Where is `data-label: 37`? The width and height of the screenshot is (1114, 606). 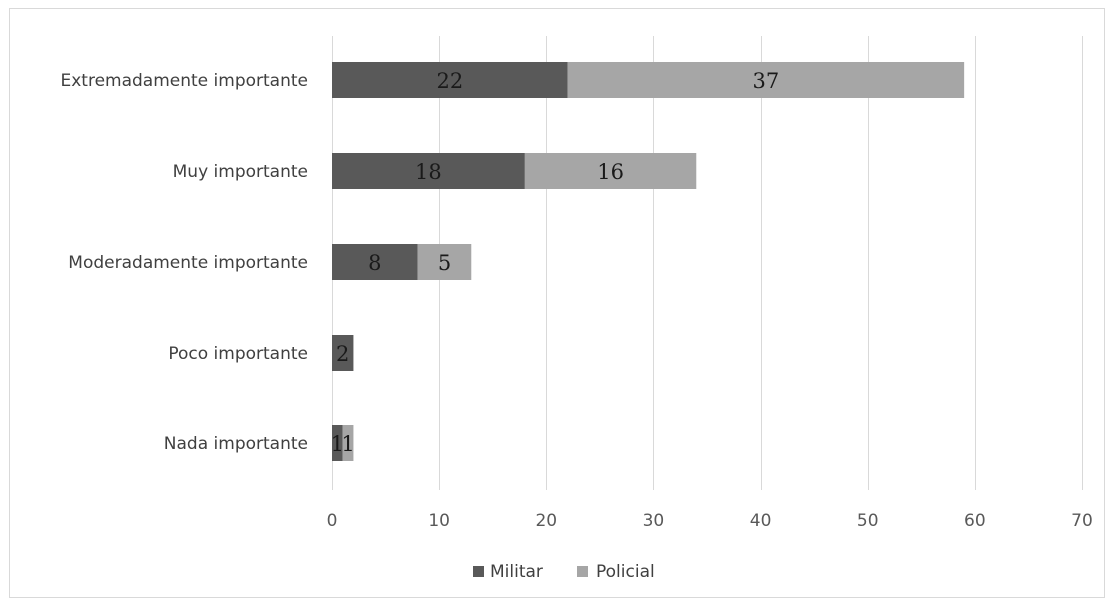 data-label: 37 is located at coordinates (766, 81).